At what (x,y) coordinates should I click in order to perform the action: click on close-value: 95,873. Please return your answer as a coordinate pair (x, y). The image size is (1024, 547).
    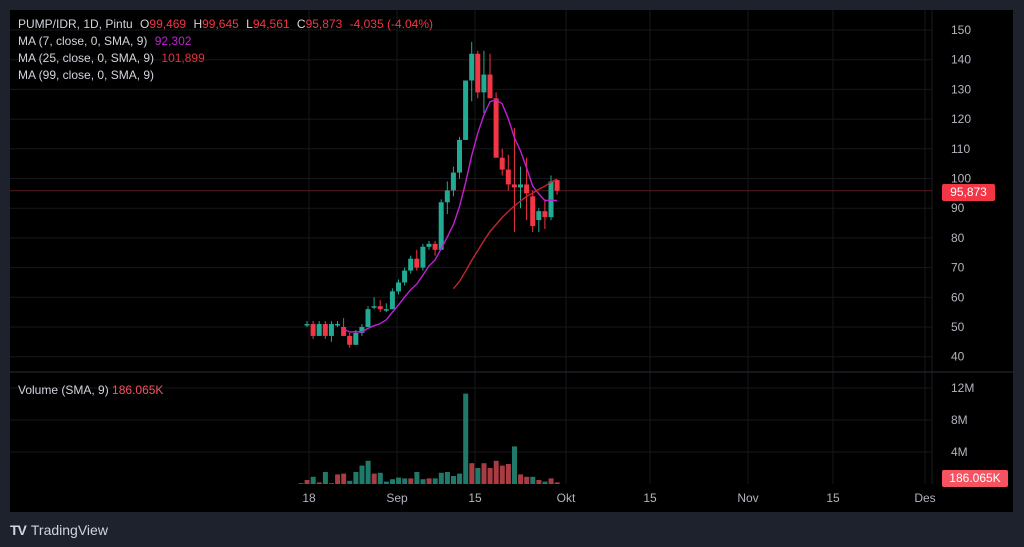
    Looking at the image, I should click on (324, 24).